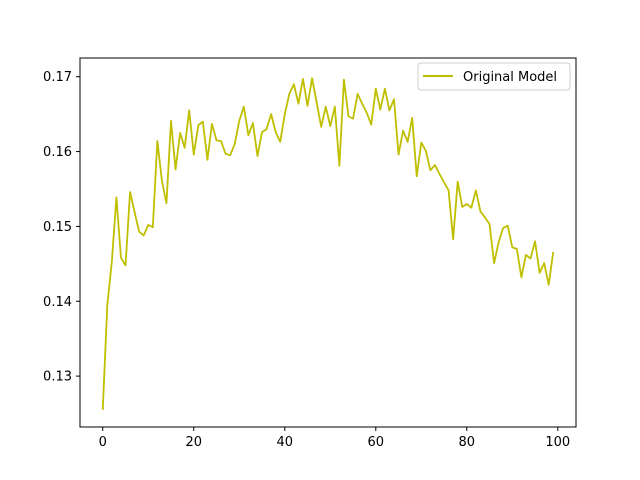  I want to click on y-tick-label: 0.13, so click(57, 377).